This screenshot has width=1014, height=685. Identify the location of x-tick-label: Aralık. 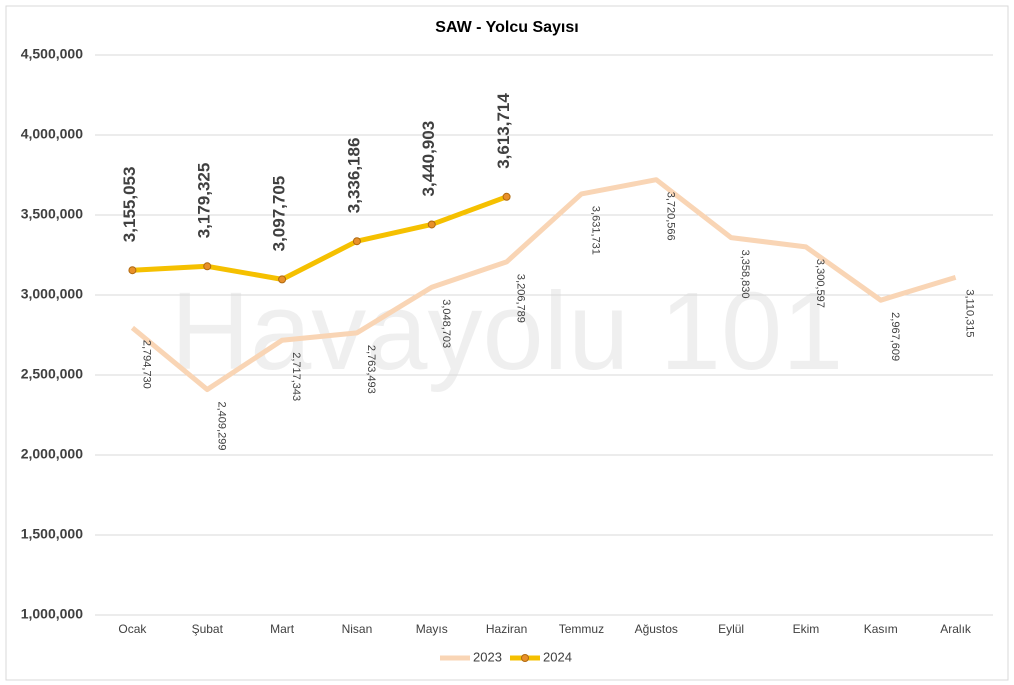
(956, 629).